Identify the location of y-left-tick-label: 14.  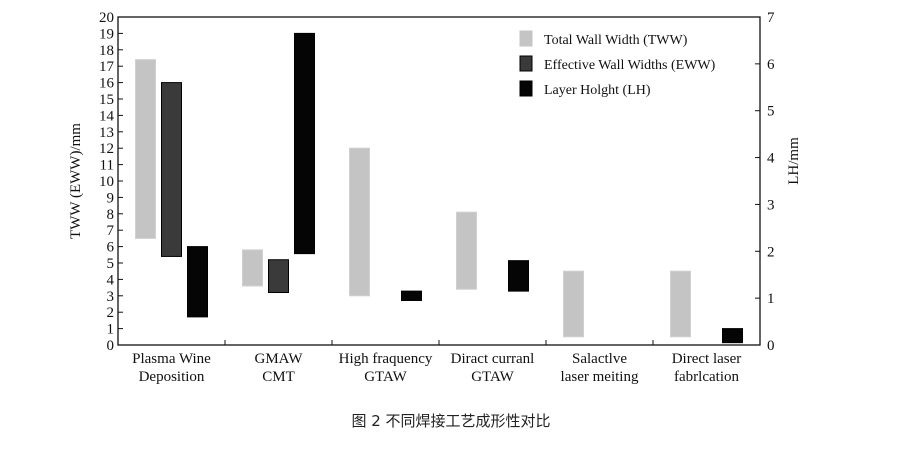
(107, 116).